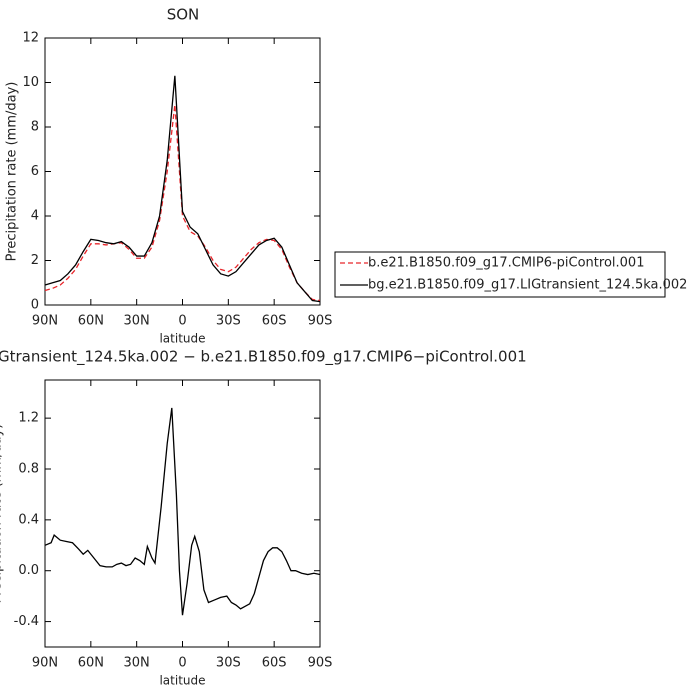 Image resolution: width=700 pixels, height=700 pixels. What do you see at coordinates (35, 216) in the screenshot?
I see `y-tick-label: 4` at bounding box center [35, 216].